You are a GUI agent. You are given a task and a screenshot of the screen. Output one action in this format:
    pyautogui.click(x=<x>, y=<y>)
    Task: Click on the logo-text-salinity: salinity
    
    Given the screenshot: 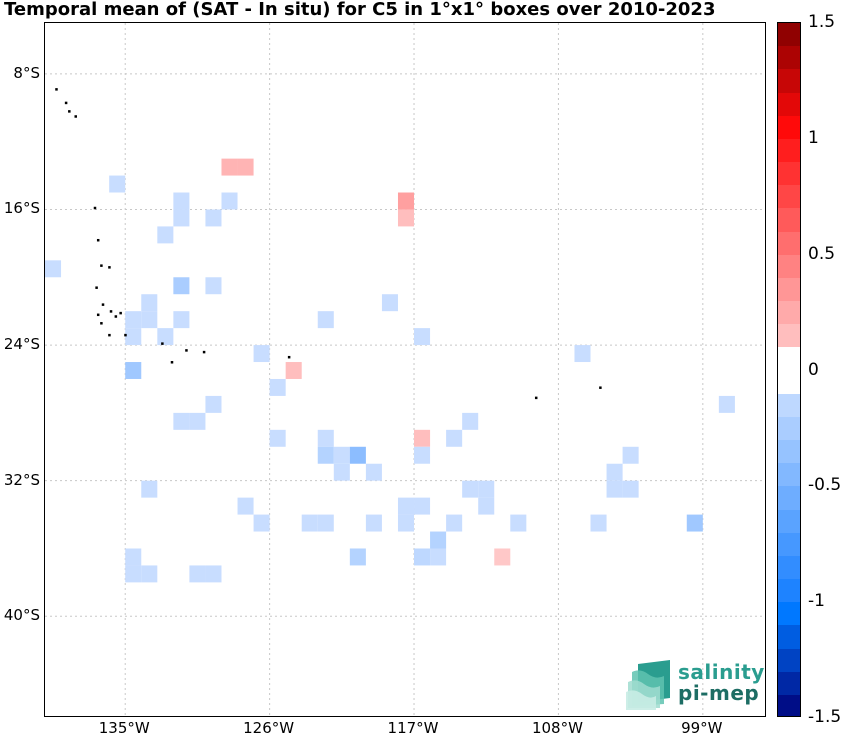 What is the action you would take?
    pyautogui.click(x=721, y=672)
    